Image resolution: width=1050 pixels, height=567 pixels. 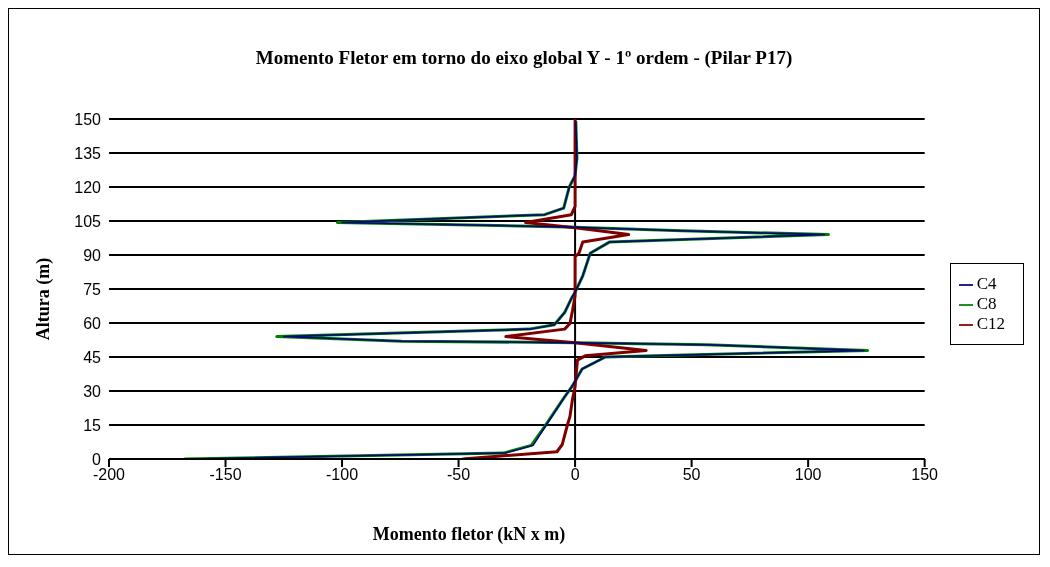 What do you see at coordinates (92, 255) in the screenshot?
I see `y-tick-label: 90` at bounding box center [92, 255].